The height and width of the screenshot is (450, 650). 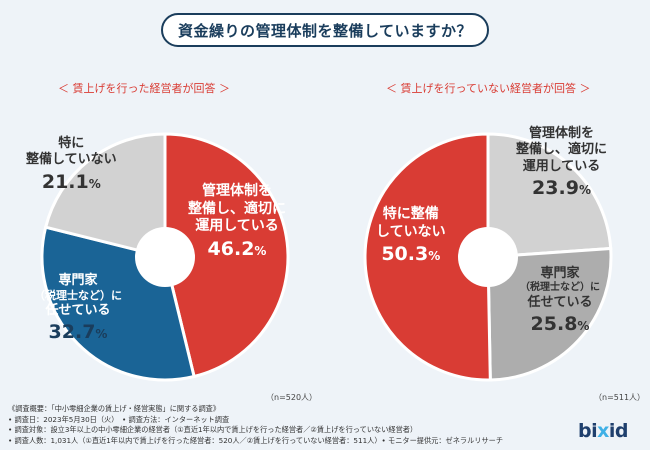 What do you see at coordinates (144, 88) in the screenshot?
I see `chart-1-subtitle: ＜ 賃上げを行った経営者が回答 ＞` at bounding box center [144, 88].